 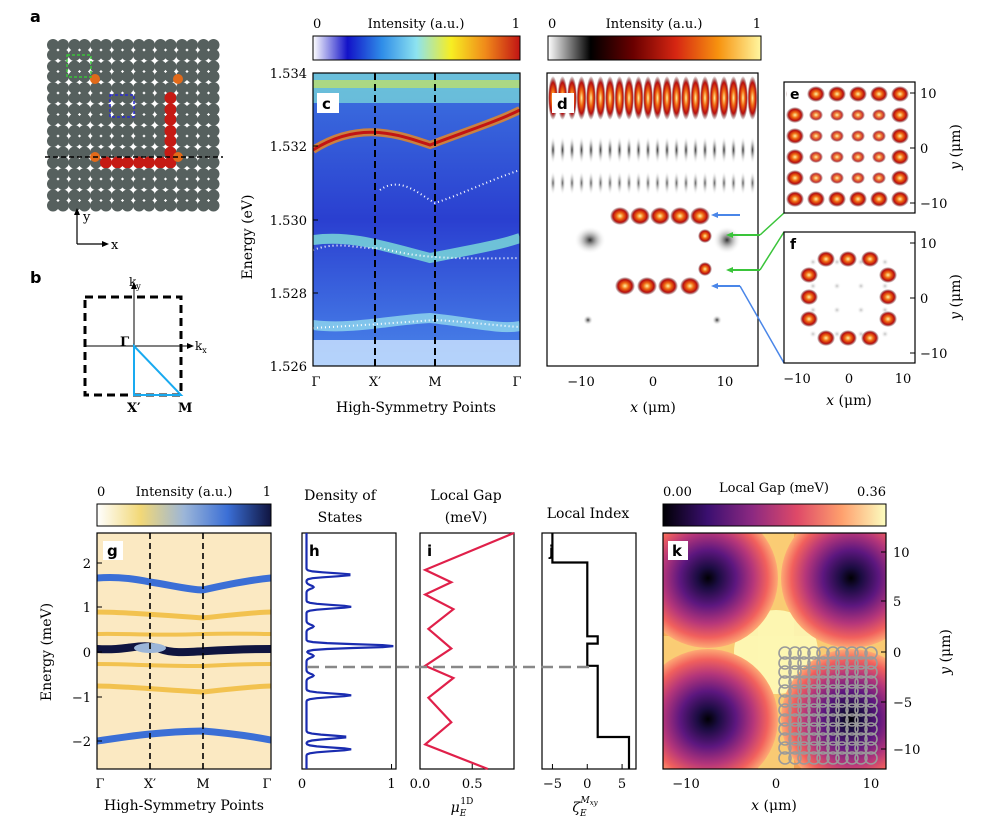 I want to click on panel-c-xlabel: High-Symmetry Points, so click(x=416, y=408).